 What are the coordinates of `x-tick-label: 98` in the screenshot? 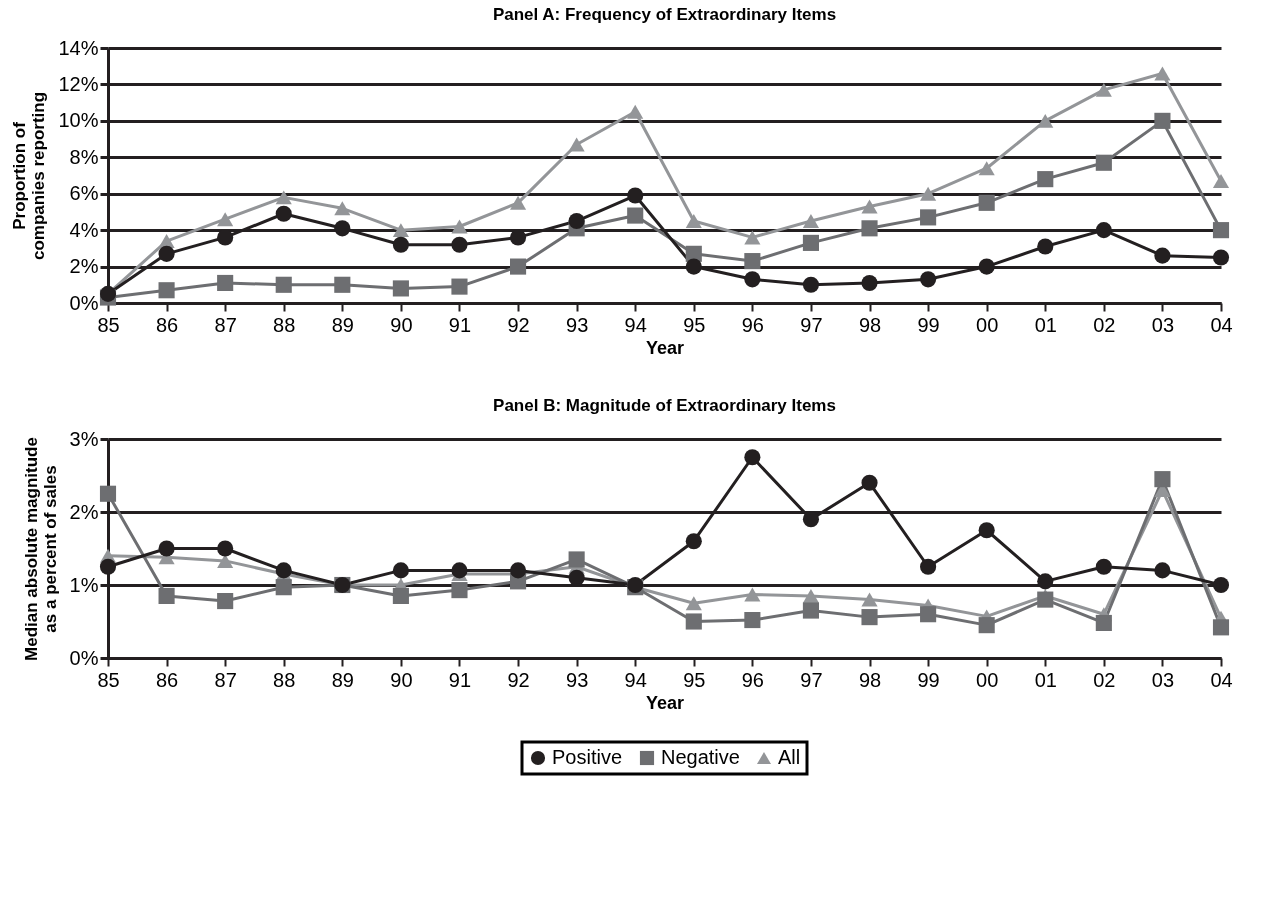 It's located at (870, 679).